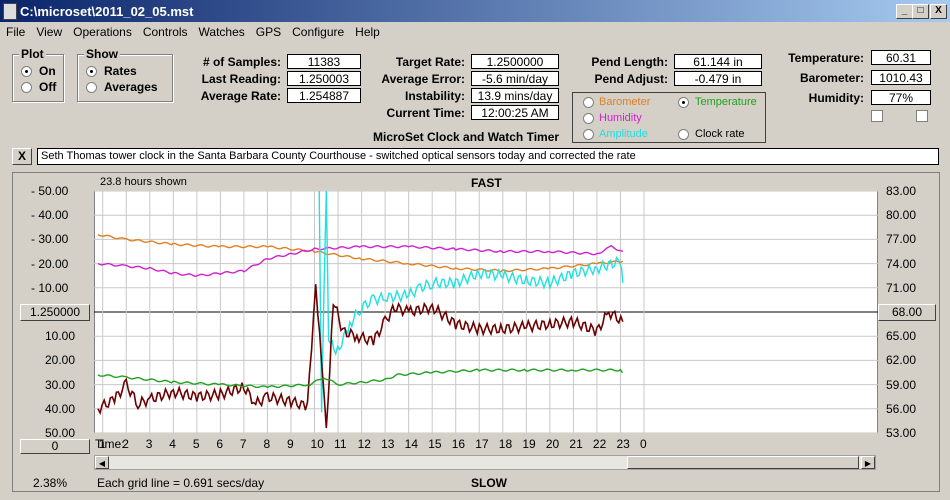 The height and width of the screenshot is (500, 950). I want to click on x-tick-label: 22, so click(599, 444).